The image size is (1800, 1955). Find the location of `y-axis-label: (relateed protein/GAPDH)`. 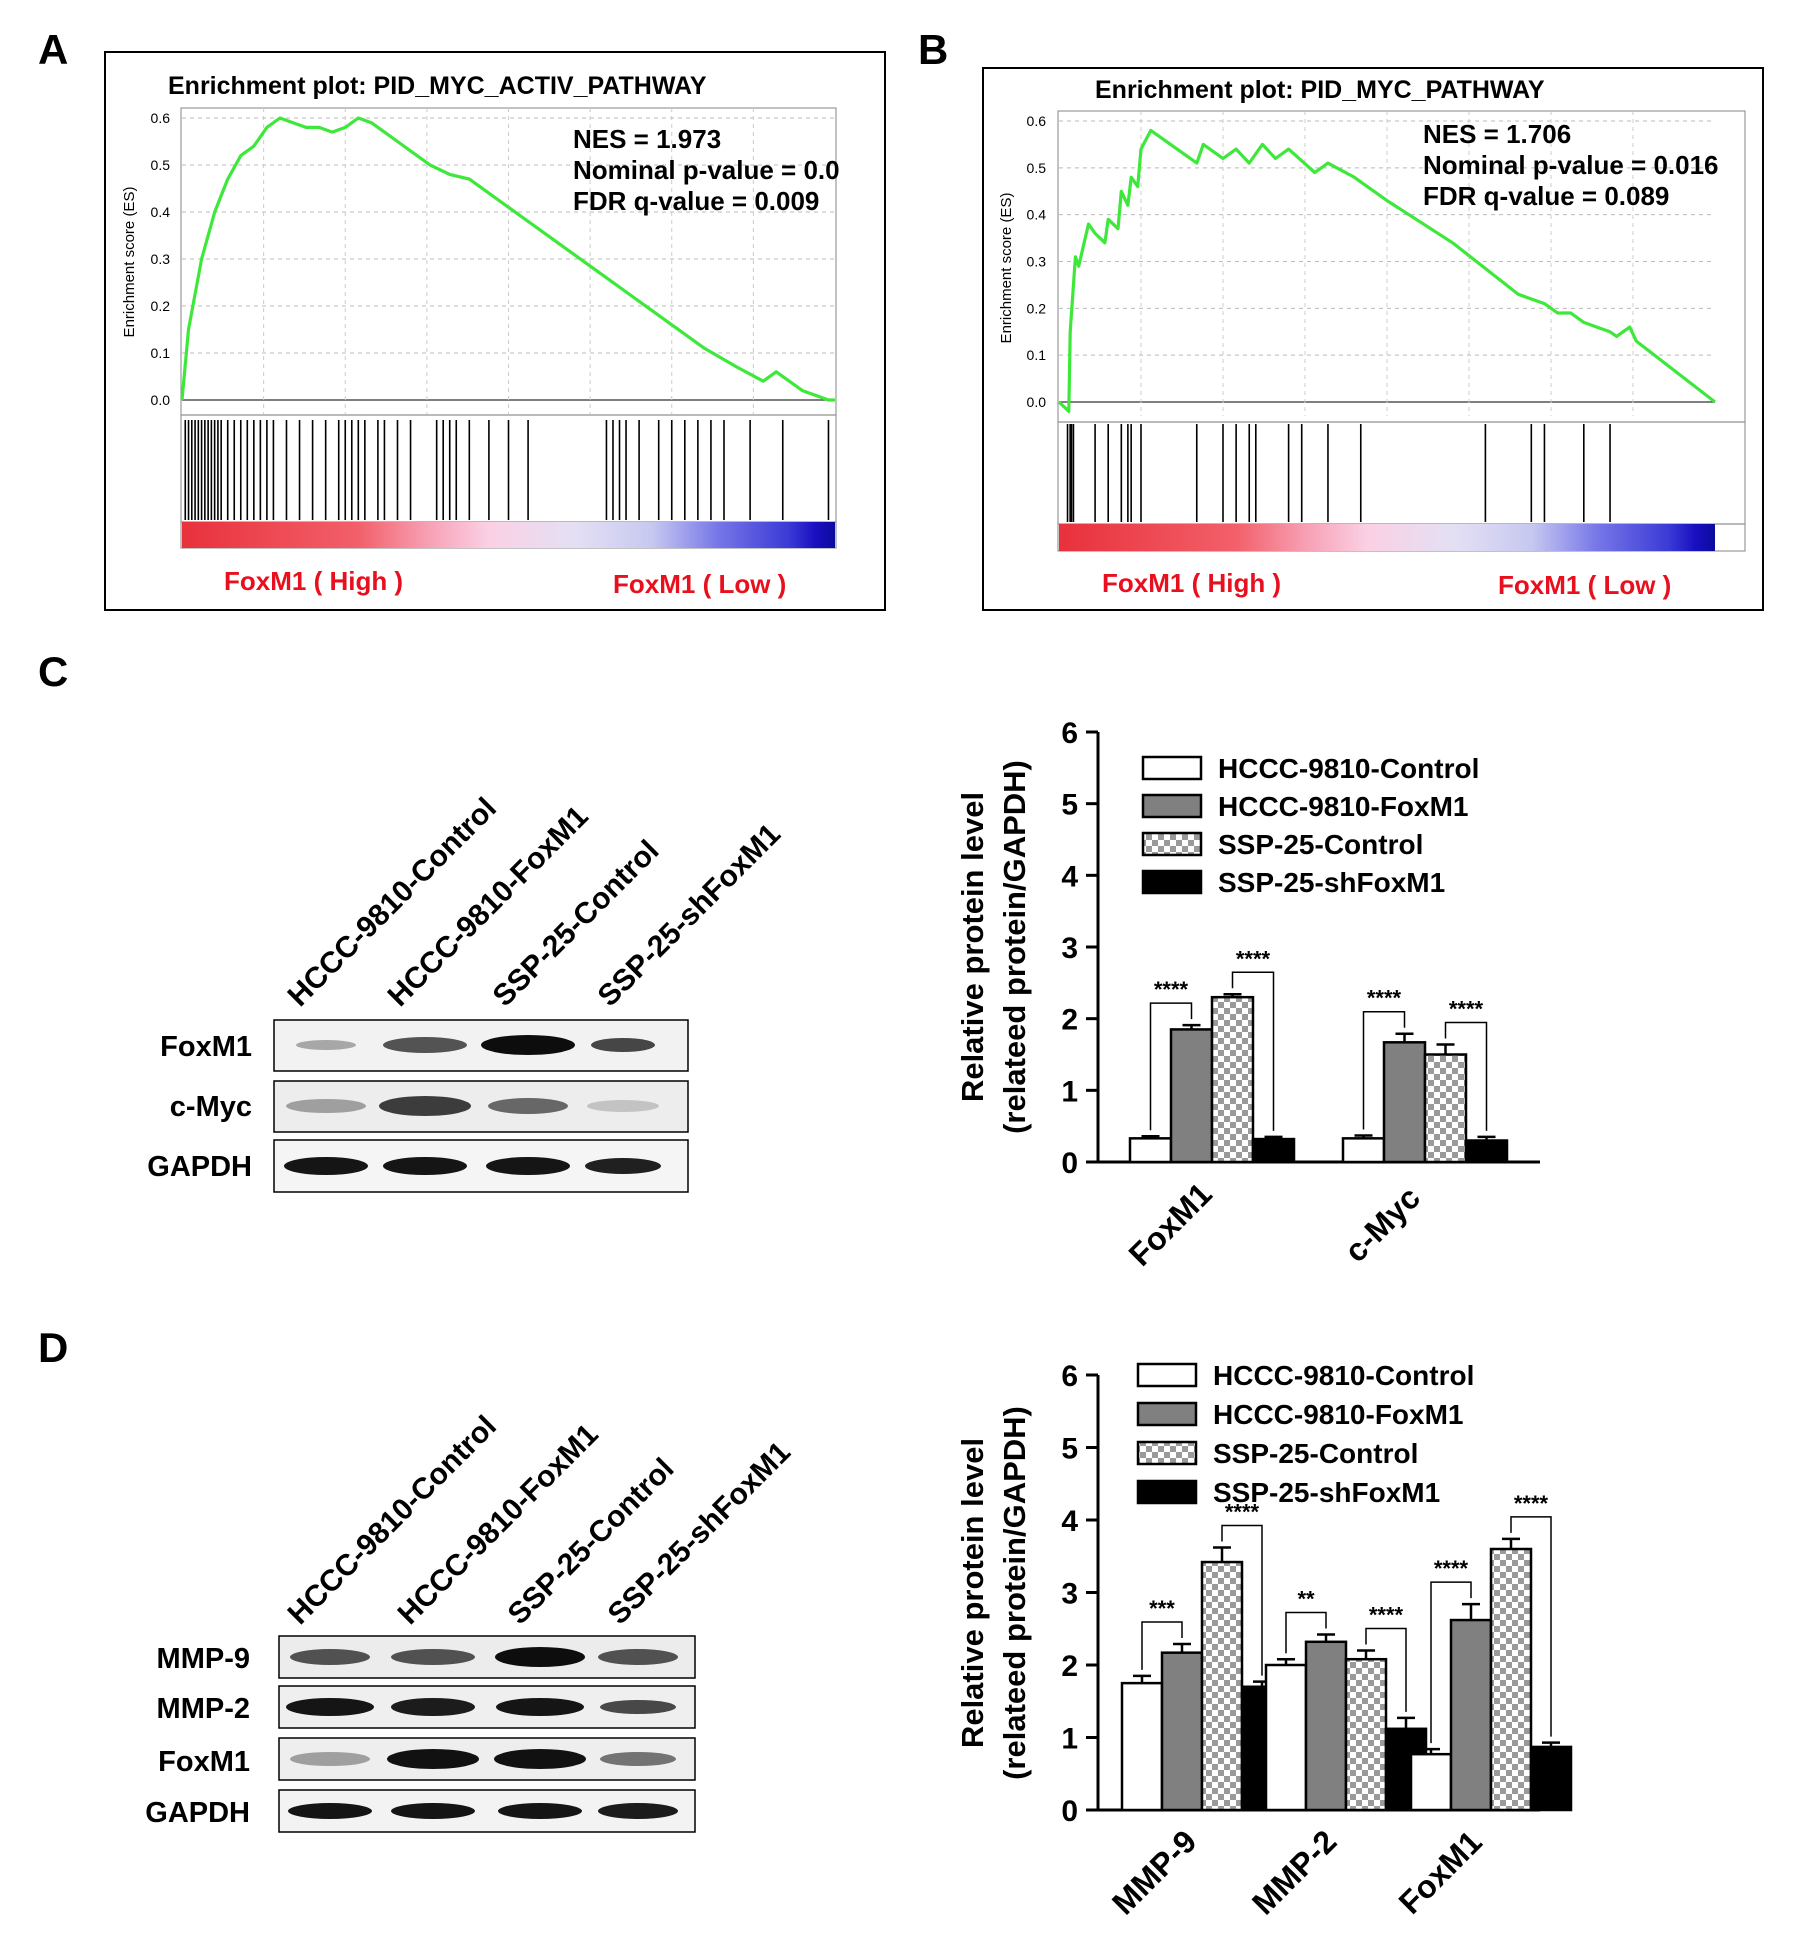

y-axis-label: (relateed protein/GAPDH) is located at coordinates (1014, 947).